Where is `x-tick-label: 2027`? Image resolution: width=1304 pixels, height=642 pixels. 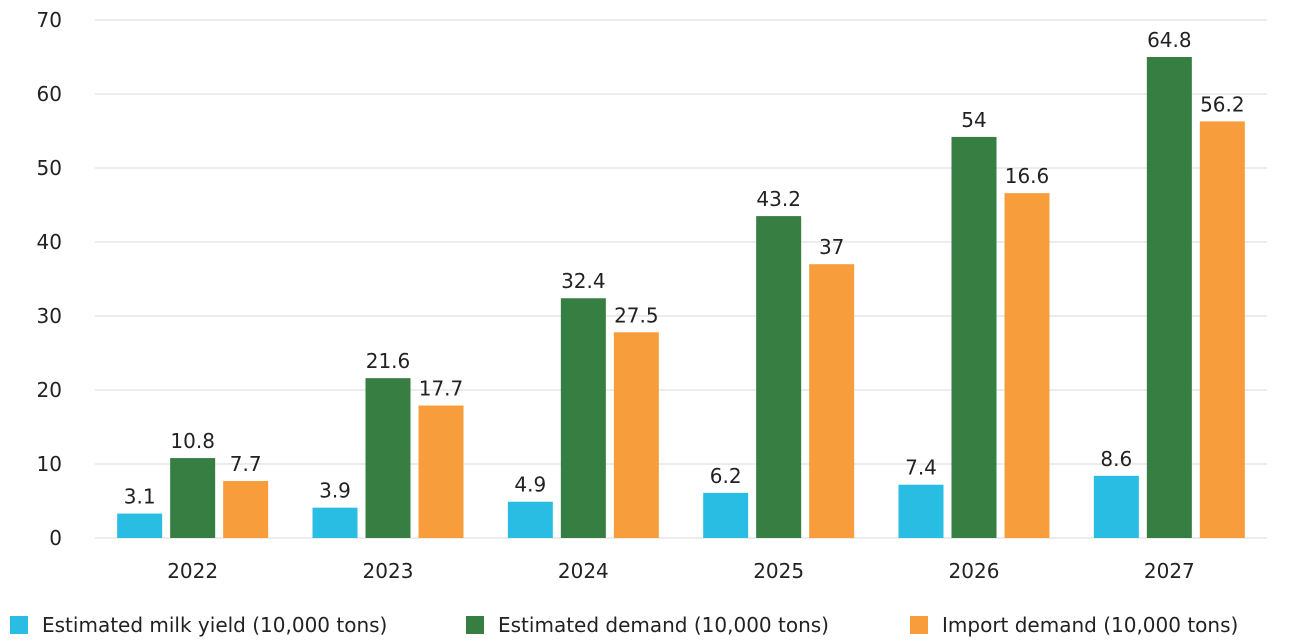 x-tick-label: 2027 is located at coordinates (1169, 571).